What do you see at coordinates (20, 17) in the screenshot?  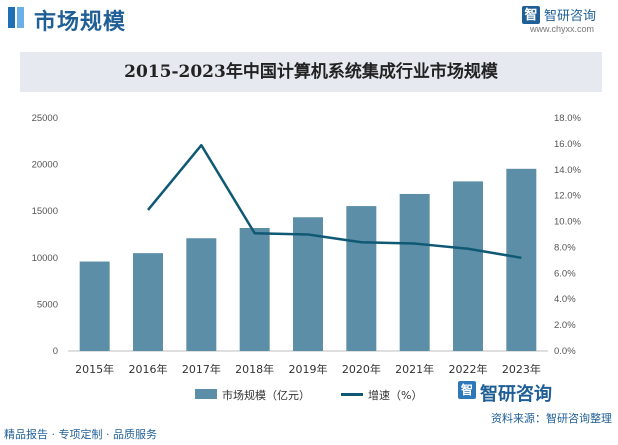 I see `header-accent-bar-light` at bounding box center [20, 17].